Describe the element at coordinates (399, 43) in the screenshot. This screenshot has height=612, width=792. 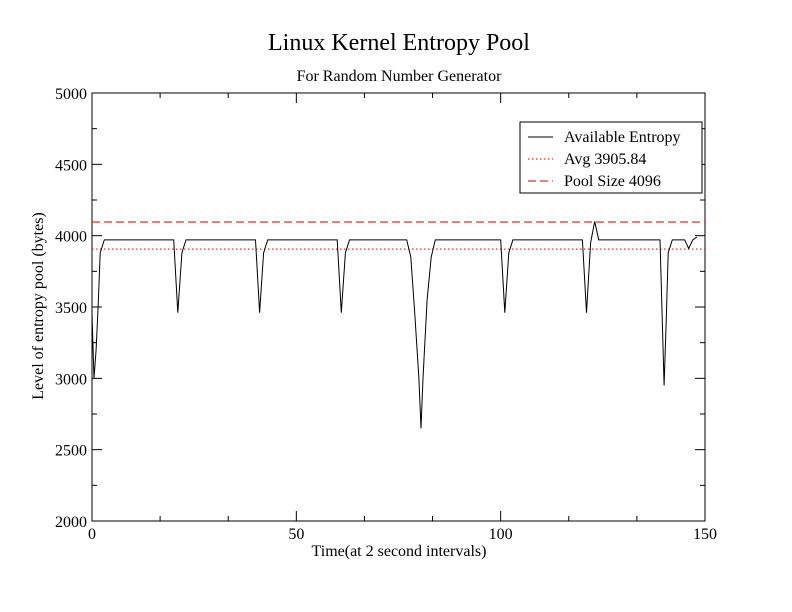
I see `chart-title: Linux Kernel Entropy Pool` at that location.